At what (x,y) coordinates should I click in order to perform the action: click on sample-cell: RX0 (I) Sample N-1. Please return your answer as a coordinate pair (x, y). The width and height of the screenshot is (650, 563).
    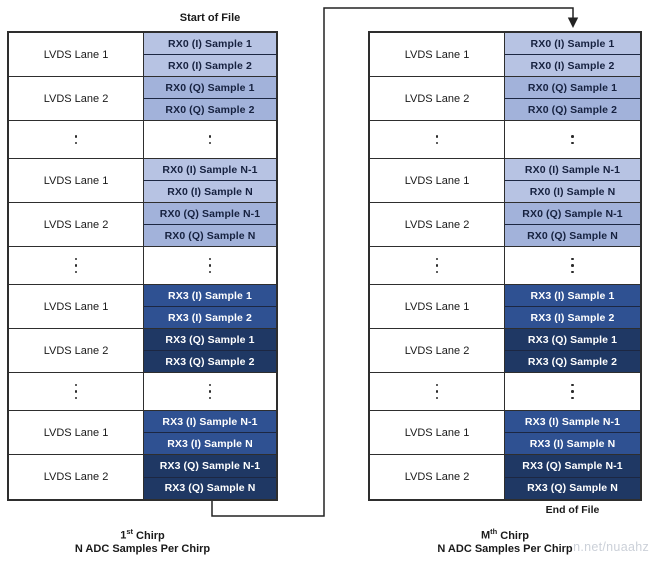
    Looking at the image, I should click on (210, 170).